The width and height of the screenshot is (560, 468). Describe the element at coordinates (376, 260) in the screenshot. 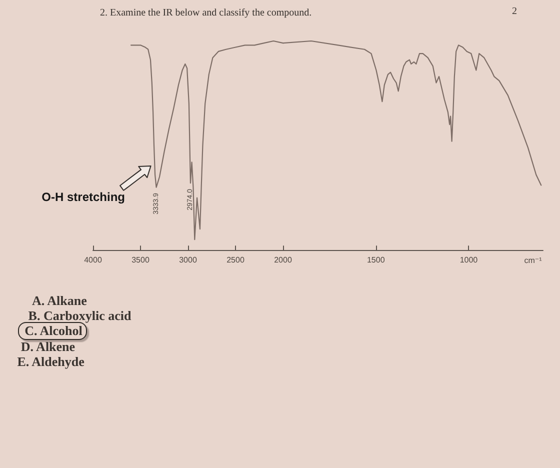

I see `x-tick-label: 1500` at that location.